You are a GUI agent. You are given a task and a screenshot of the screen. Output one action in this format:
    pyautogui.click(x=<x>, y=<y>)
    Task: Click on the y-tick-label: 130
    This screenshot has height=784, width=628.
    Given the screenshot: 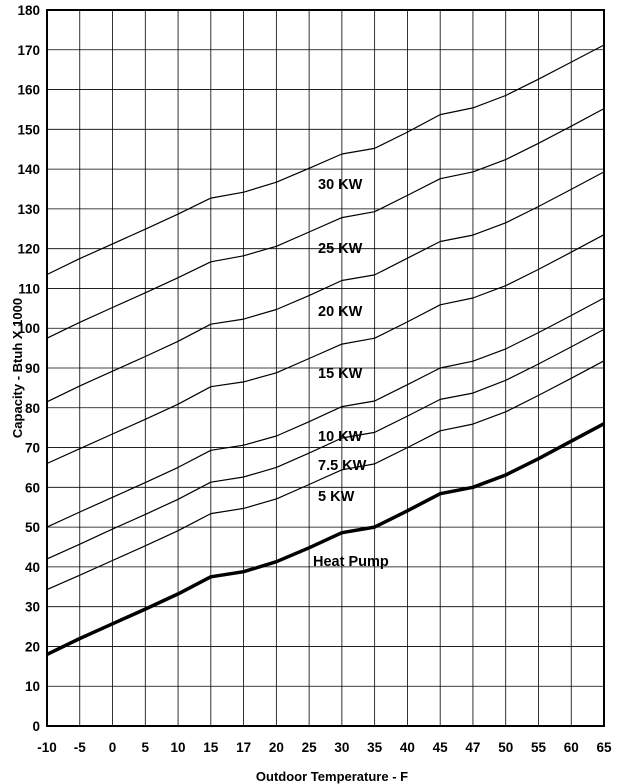 What is the action you would take?
    pyautogui.click(x=28, y=209)
    